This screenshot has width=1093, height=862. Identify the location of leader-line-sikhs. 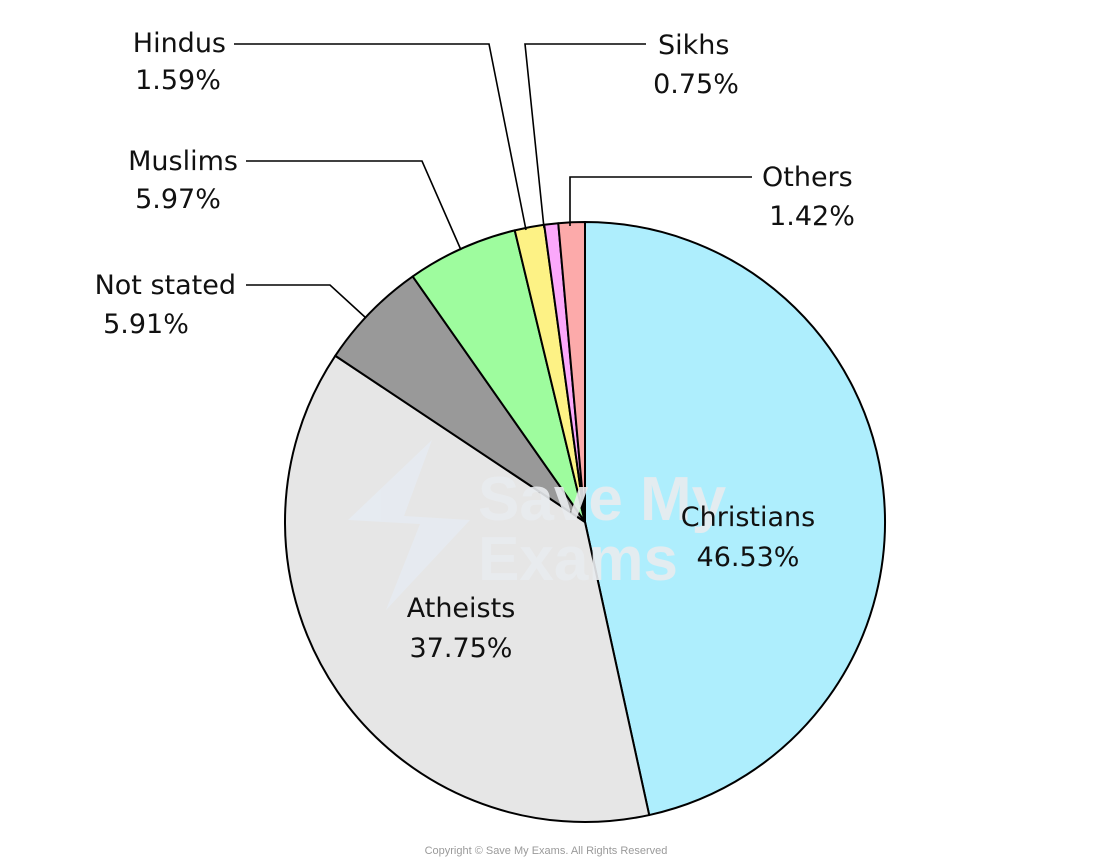
(585, 136).